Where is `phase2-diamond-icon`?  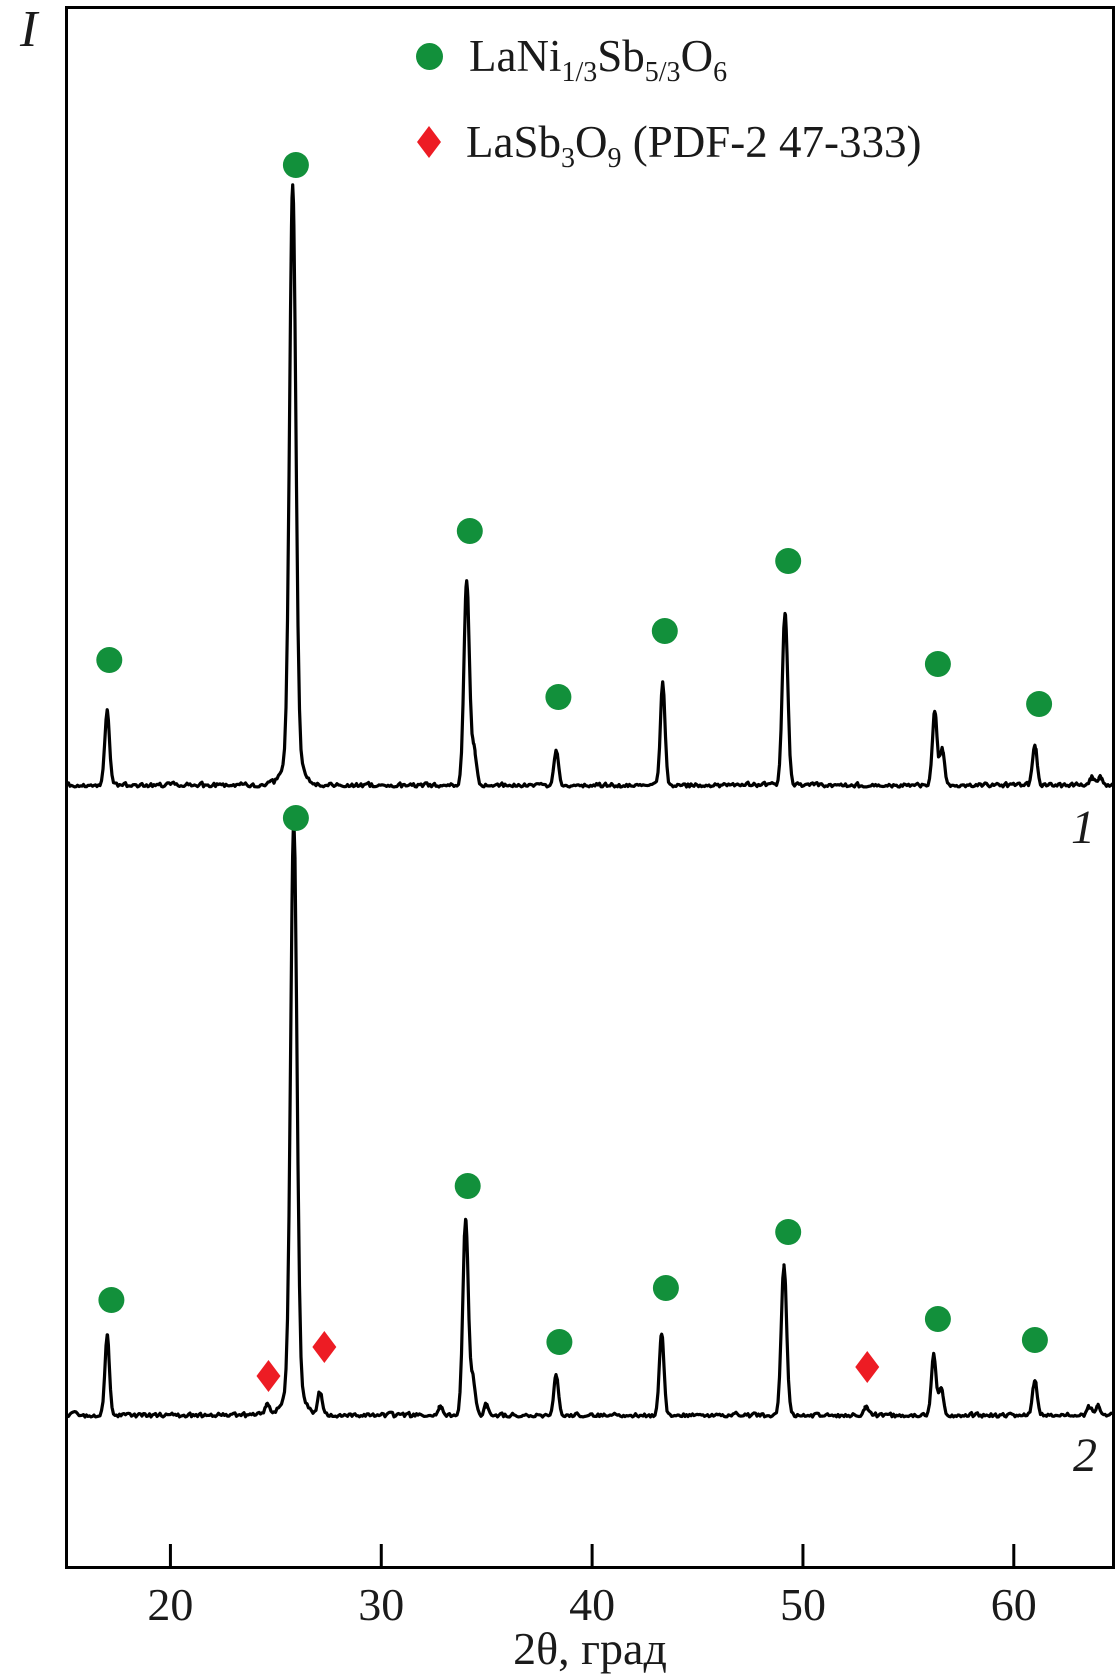
phase2-diamond-icon is located at coordinates (429, 142).